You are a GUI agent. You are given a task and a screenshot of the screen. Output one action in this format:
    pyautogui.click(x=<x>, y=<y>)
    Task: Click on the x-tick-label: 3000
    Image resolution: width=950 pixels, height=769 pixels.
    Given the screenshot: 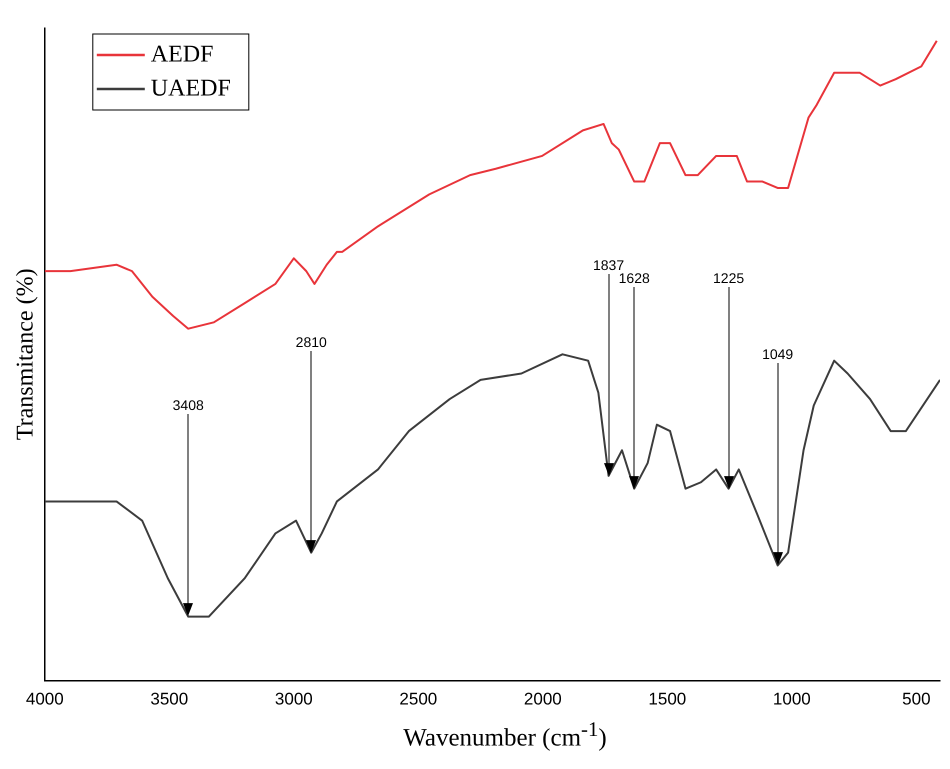 What is the action you would take?
    pyautogui.click(x=293, y=698)
    